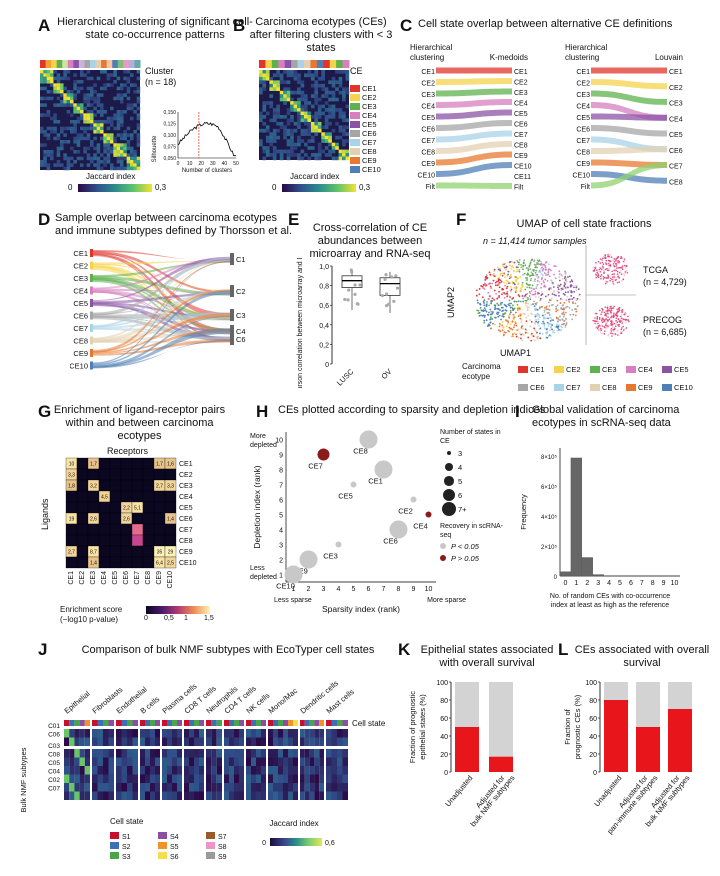 This screenshot has width=720, height=876. What do you see at coordinates (171, 553) in the screenshot?
I see `panel-g-cell-value: 29` at bounding box center [171, 553].